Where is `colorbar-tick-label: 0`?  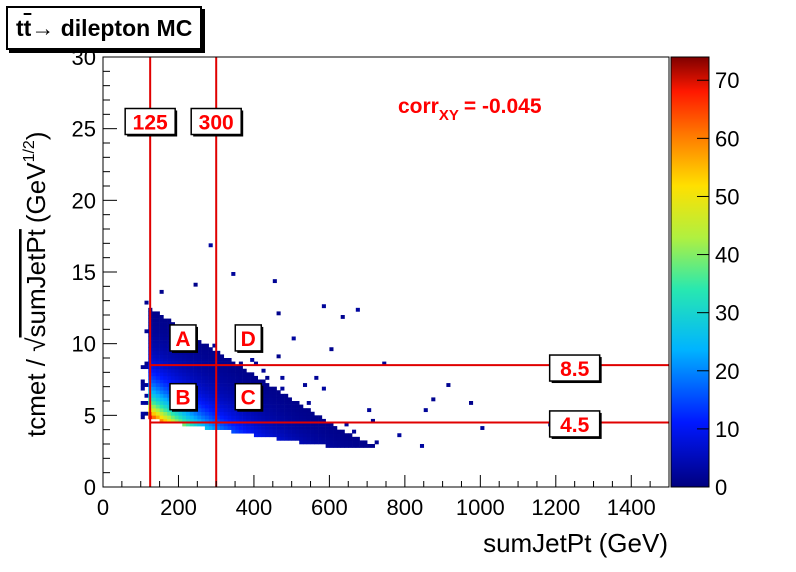
colorbar-tick-label: 0 is located at coordinates (721, 487).